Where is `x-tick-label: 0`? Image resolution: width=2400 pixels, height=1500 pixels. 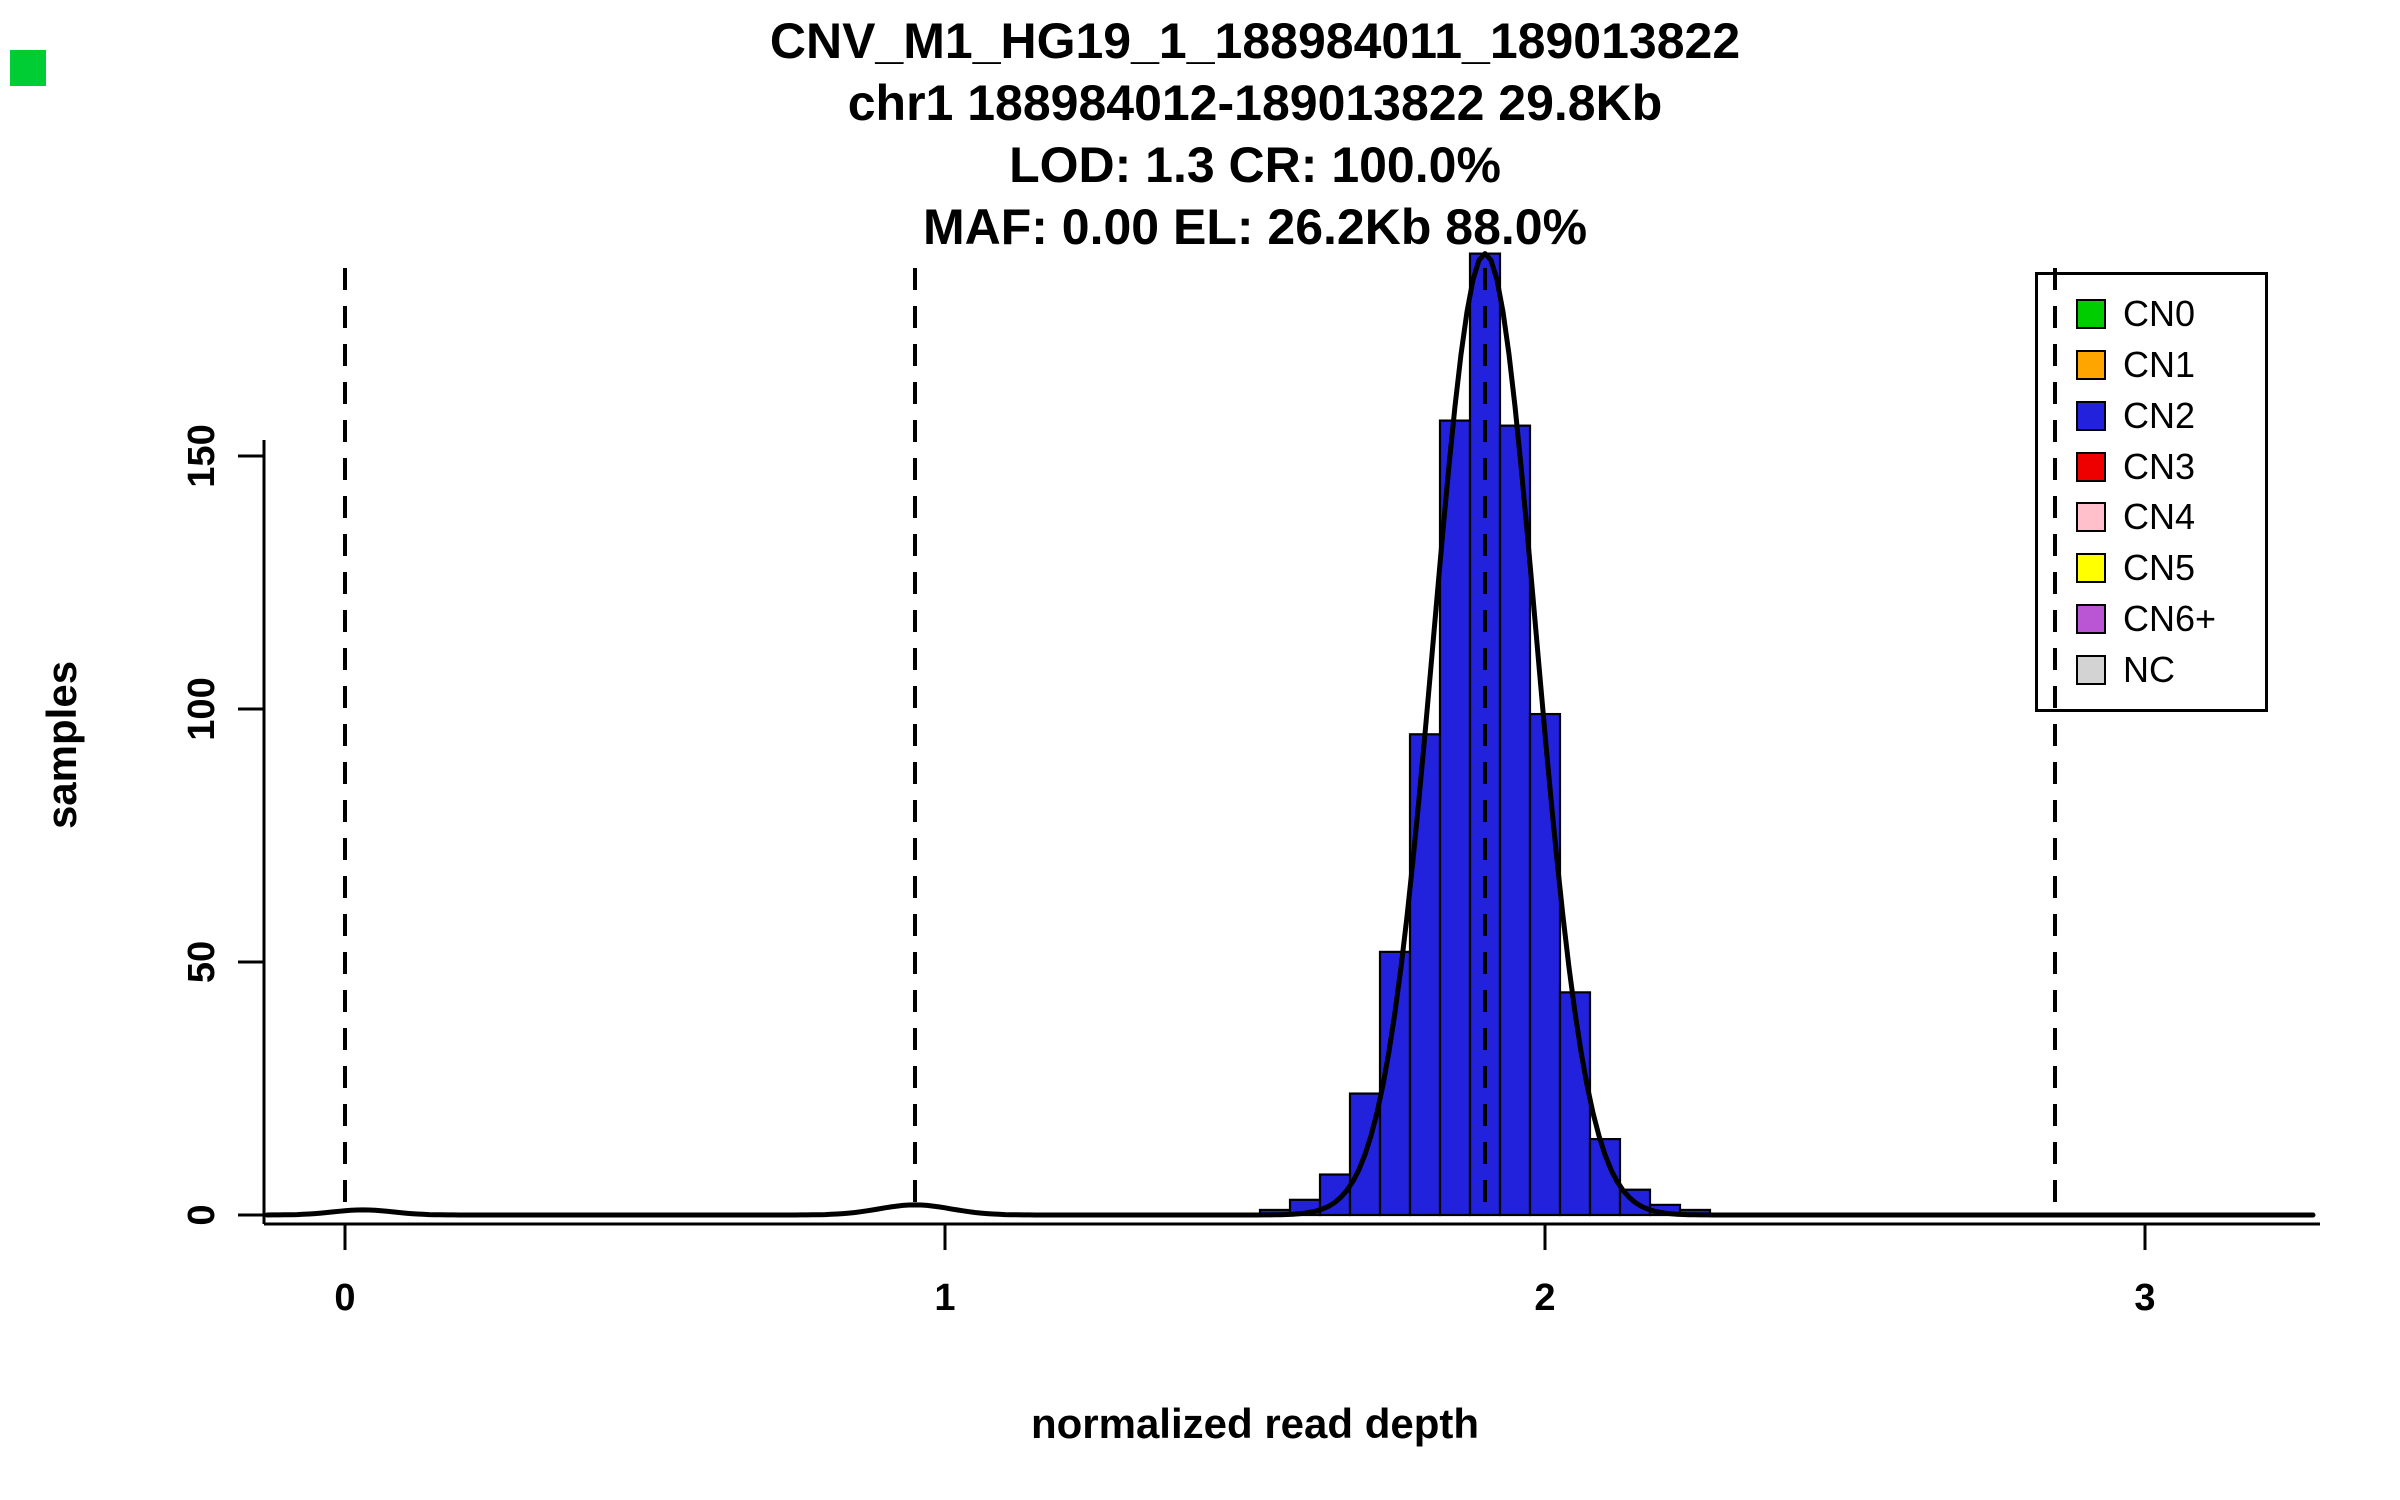
x-tick-label: 0 is located at coordinates (344, 1298).